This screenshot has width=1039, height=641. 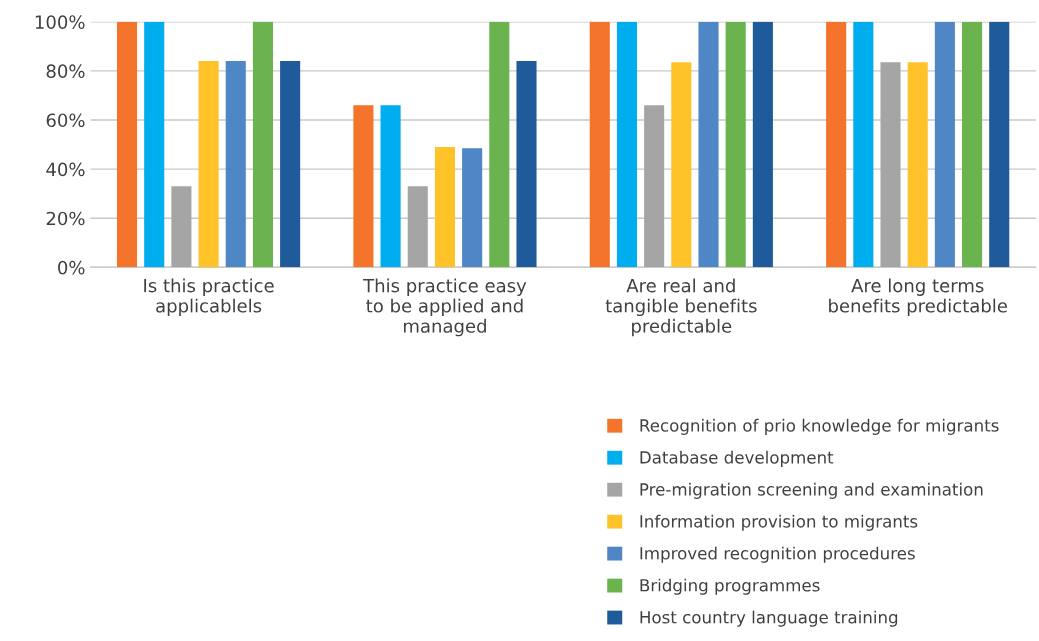 What do you see at coordinates (769, 618) in the screenshot?
I see `legend-label: Host country language training` at bounding box center [769, 618].